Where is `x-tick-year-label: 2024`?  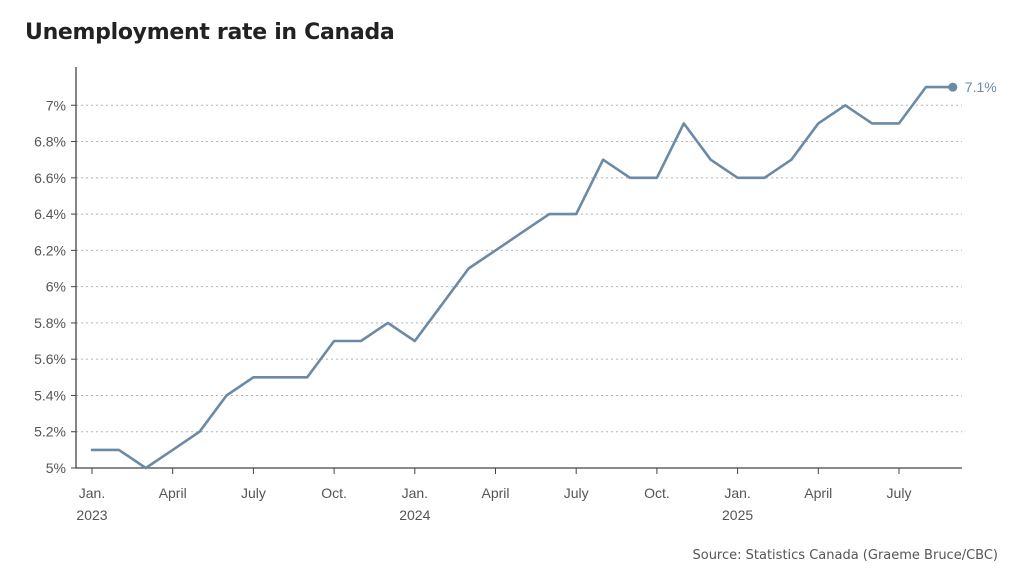
x-tick-year-label: 2024 is located at coordinates (414, 515).